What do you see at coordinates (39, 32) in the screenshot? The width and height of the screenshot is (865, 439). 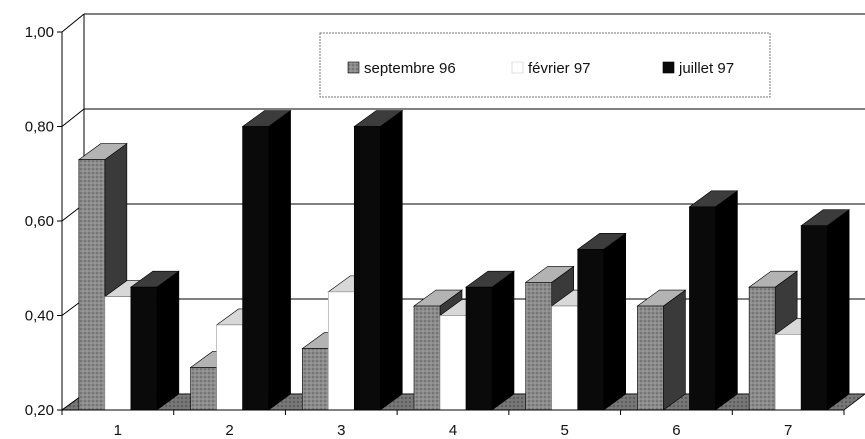 I see `y-tick-label: 1,00` at bounding box center [39, 32].